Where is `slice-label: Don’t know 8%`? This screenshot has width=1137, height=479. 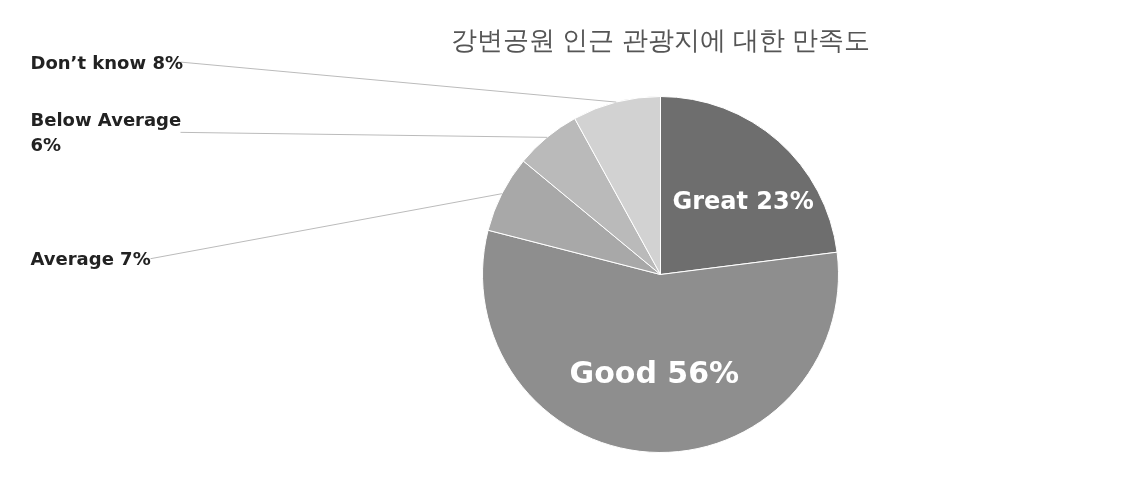 slice-label: Don’t know 8% is located at coordinates (106, 62).